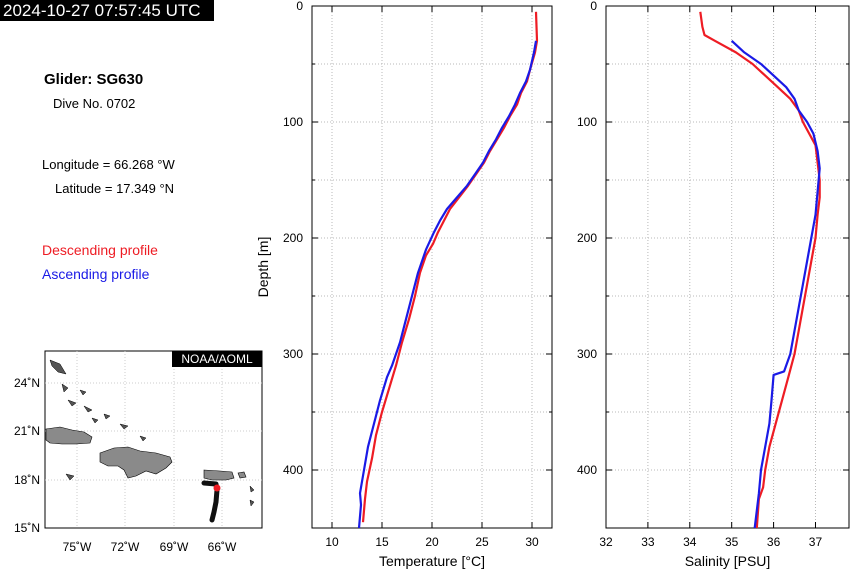 This screenshot has height=574, width=850. I want to click on y-axis-label: Depth [m], so click(263, 267).